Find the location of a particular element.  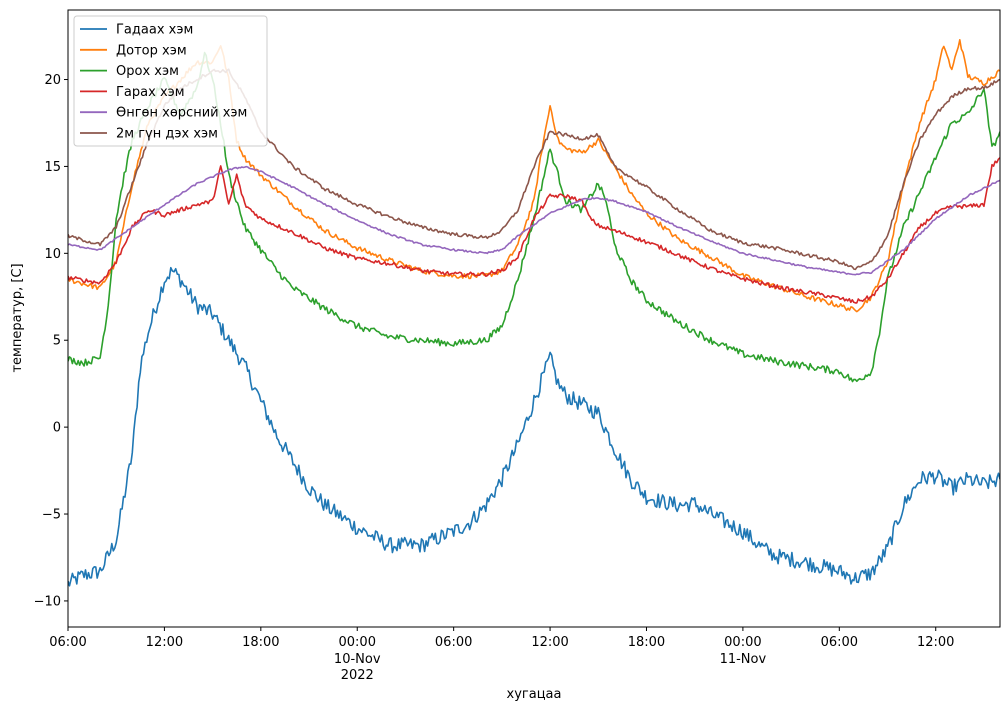

legend-box is located at coordinates (170, 81).